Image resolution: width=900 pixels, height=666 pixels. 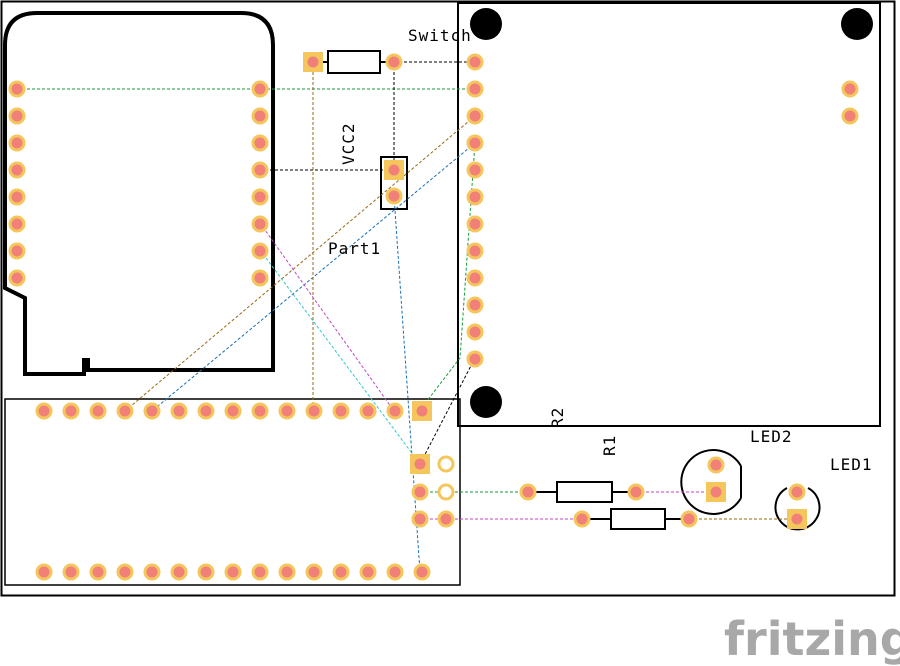 I want to click on ratsnest-esp-to-mcu-magenta, so click(x=327, y=317).